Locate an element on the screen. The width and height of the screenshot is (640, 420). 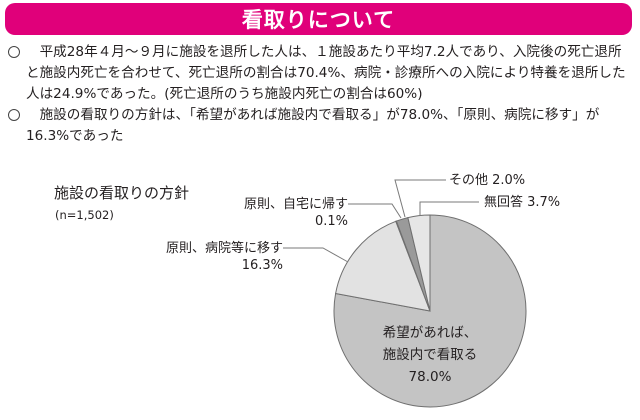
slice-mukaitou is located at coordinates (419, 263).